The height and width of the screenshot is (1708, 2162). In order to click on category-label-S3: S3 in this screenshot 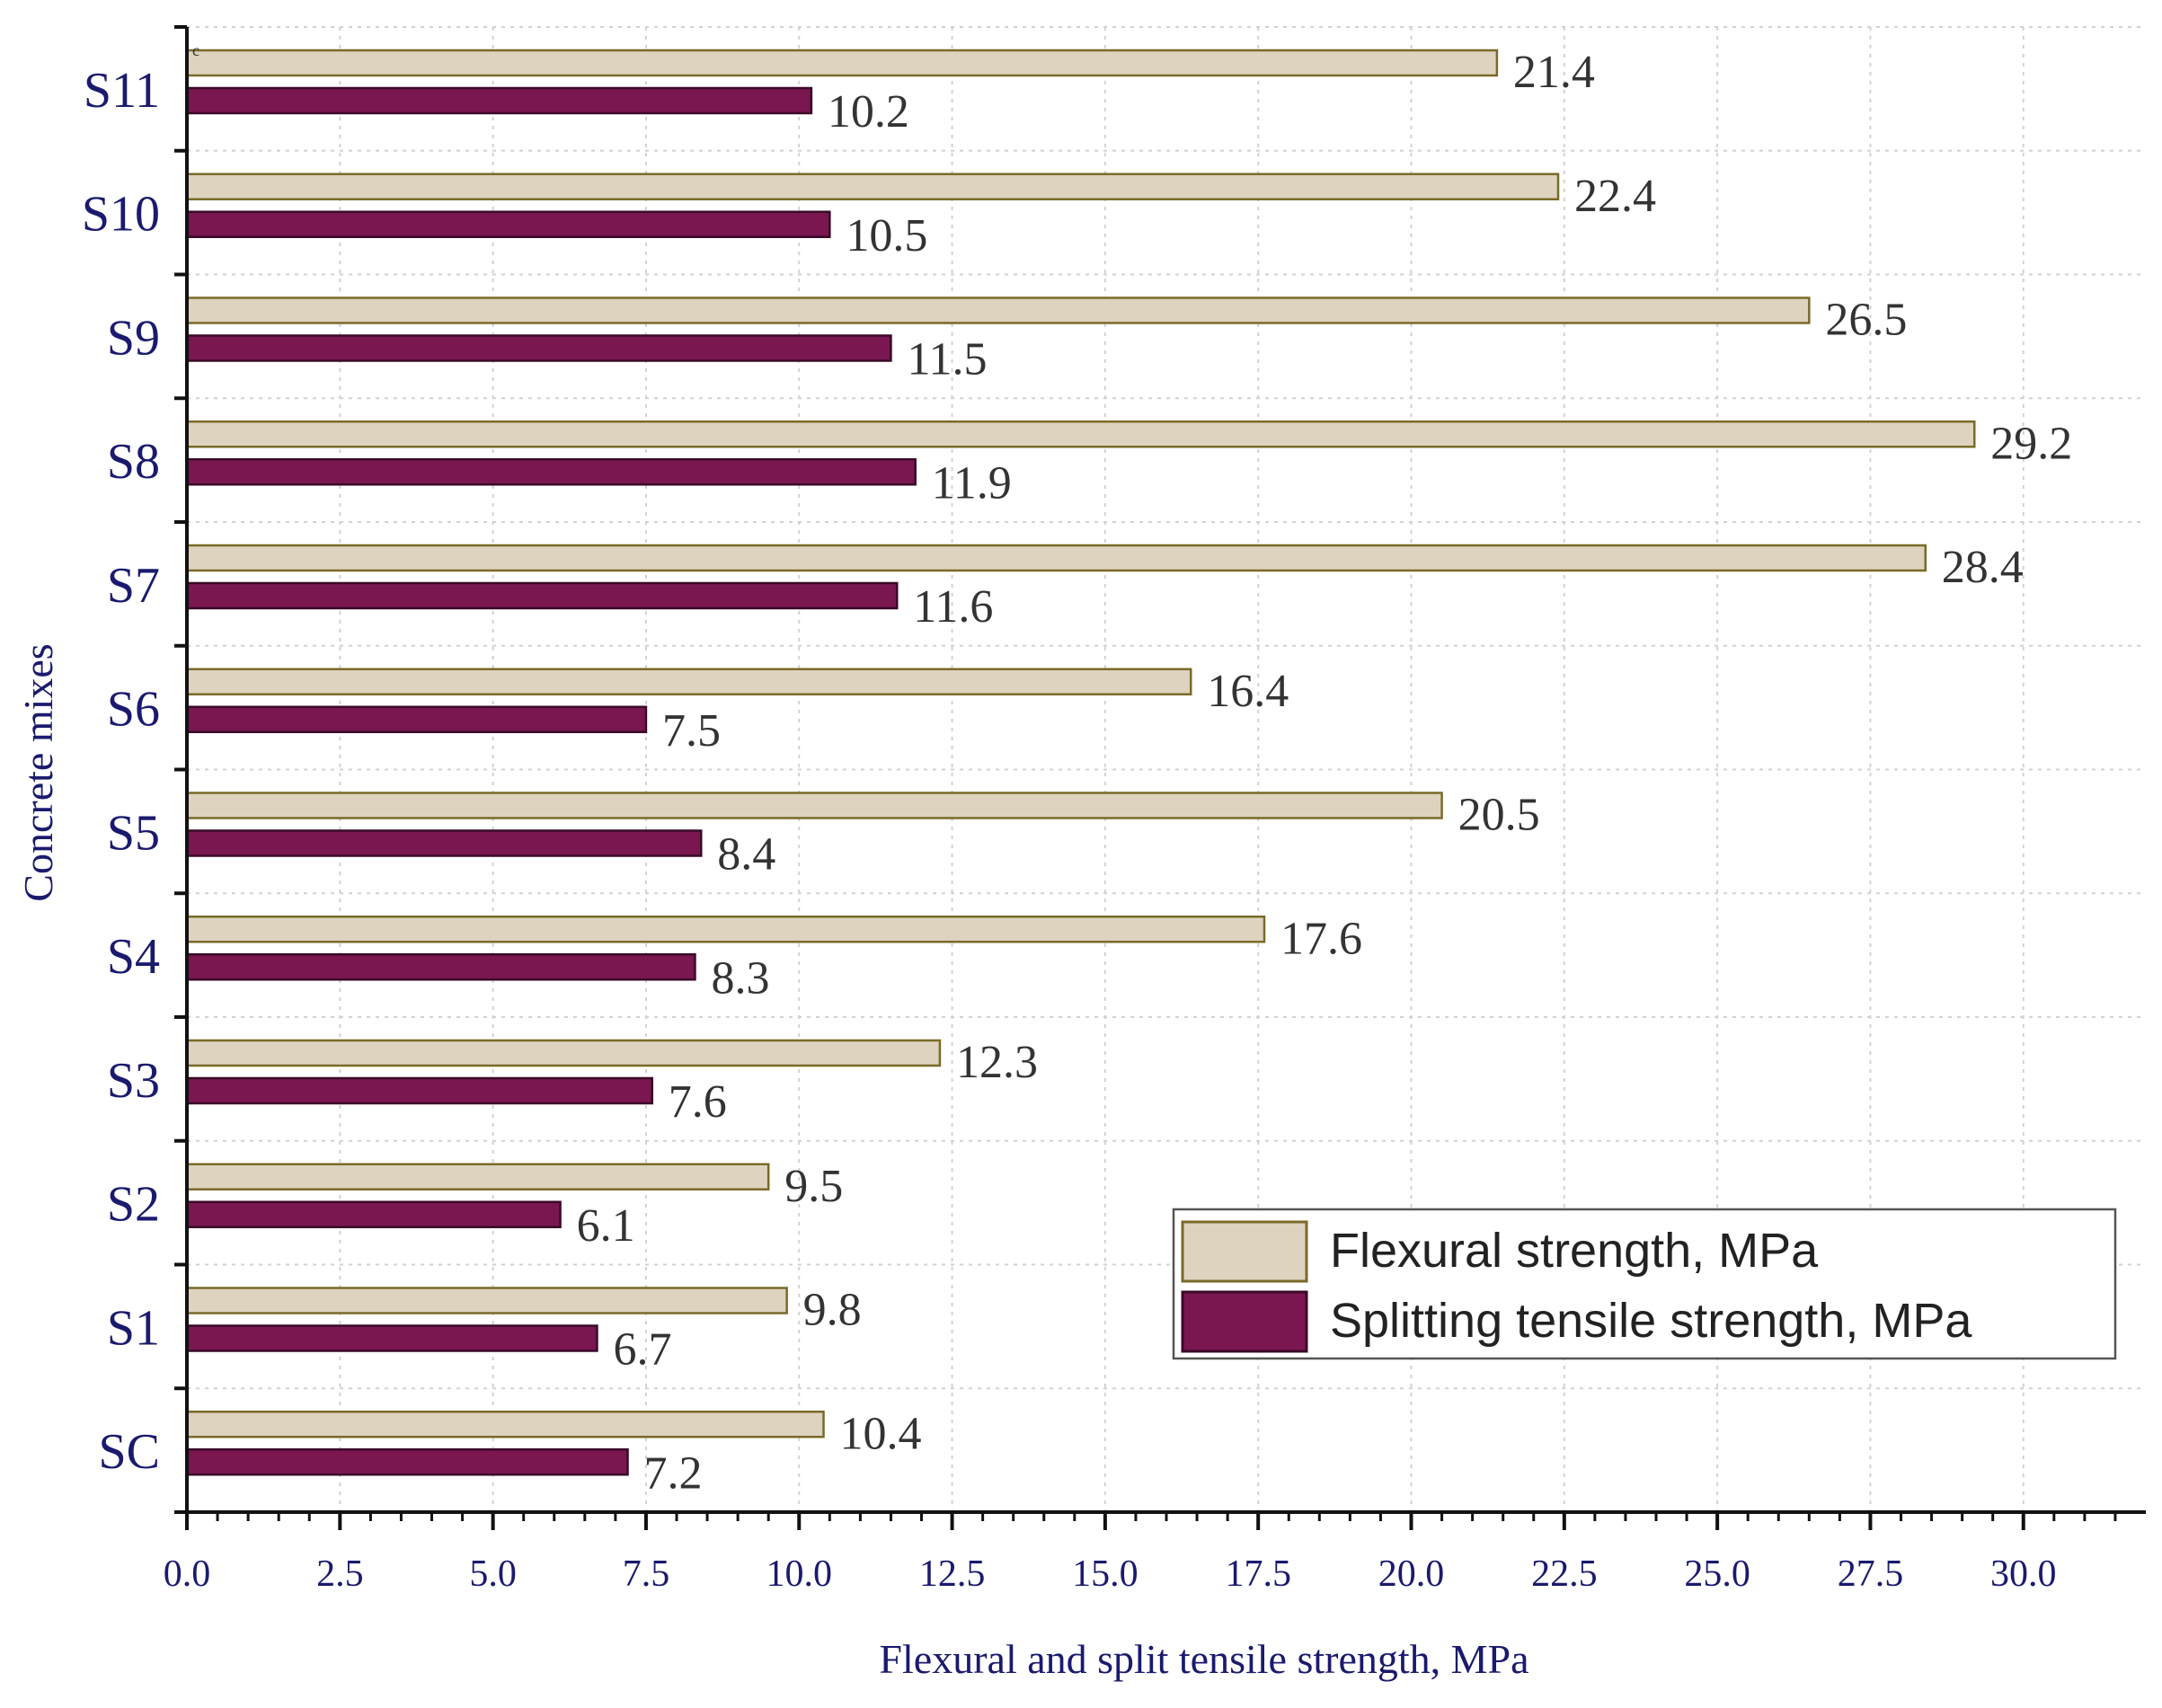, I will do `click(133, 1081)`.